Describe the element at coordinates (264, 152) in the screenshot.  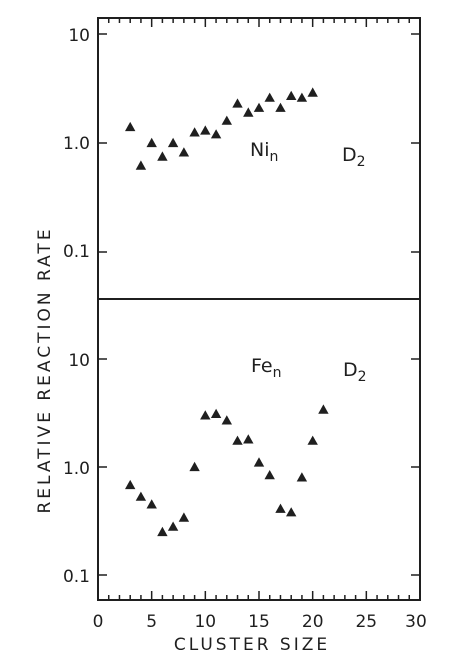
I see `panel-label-ni: Nin` at that location.